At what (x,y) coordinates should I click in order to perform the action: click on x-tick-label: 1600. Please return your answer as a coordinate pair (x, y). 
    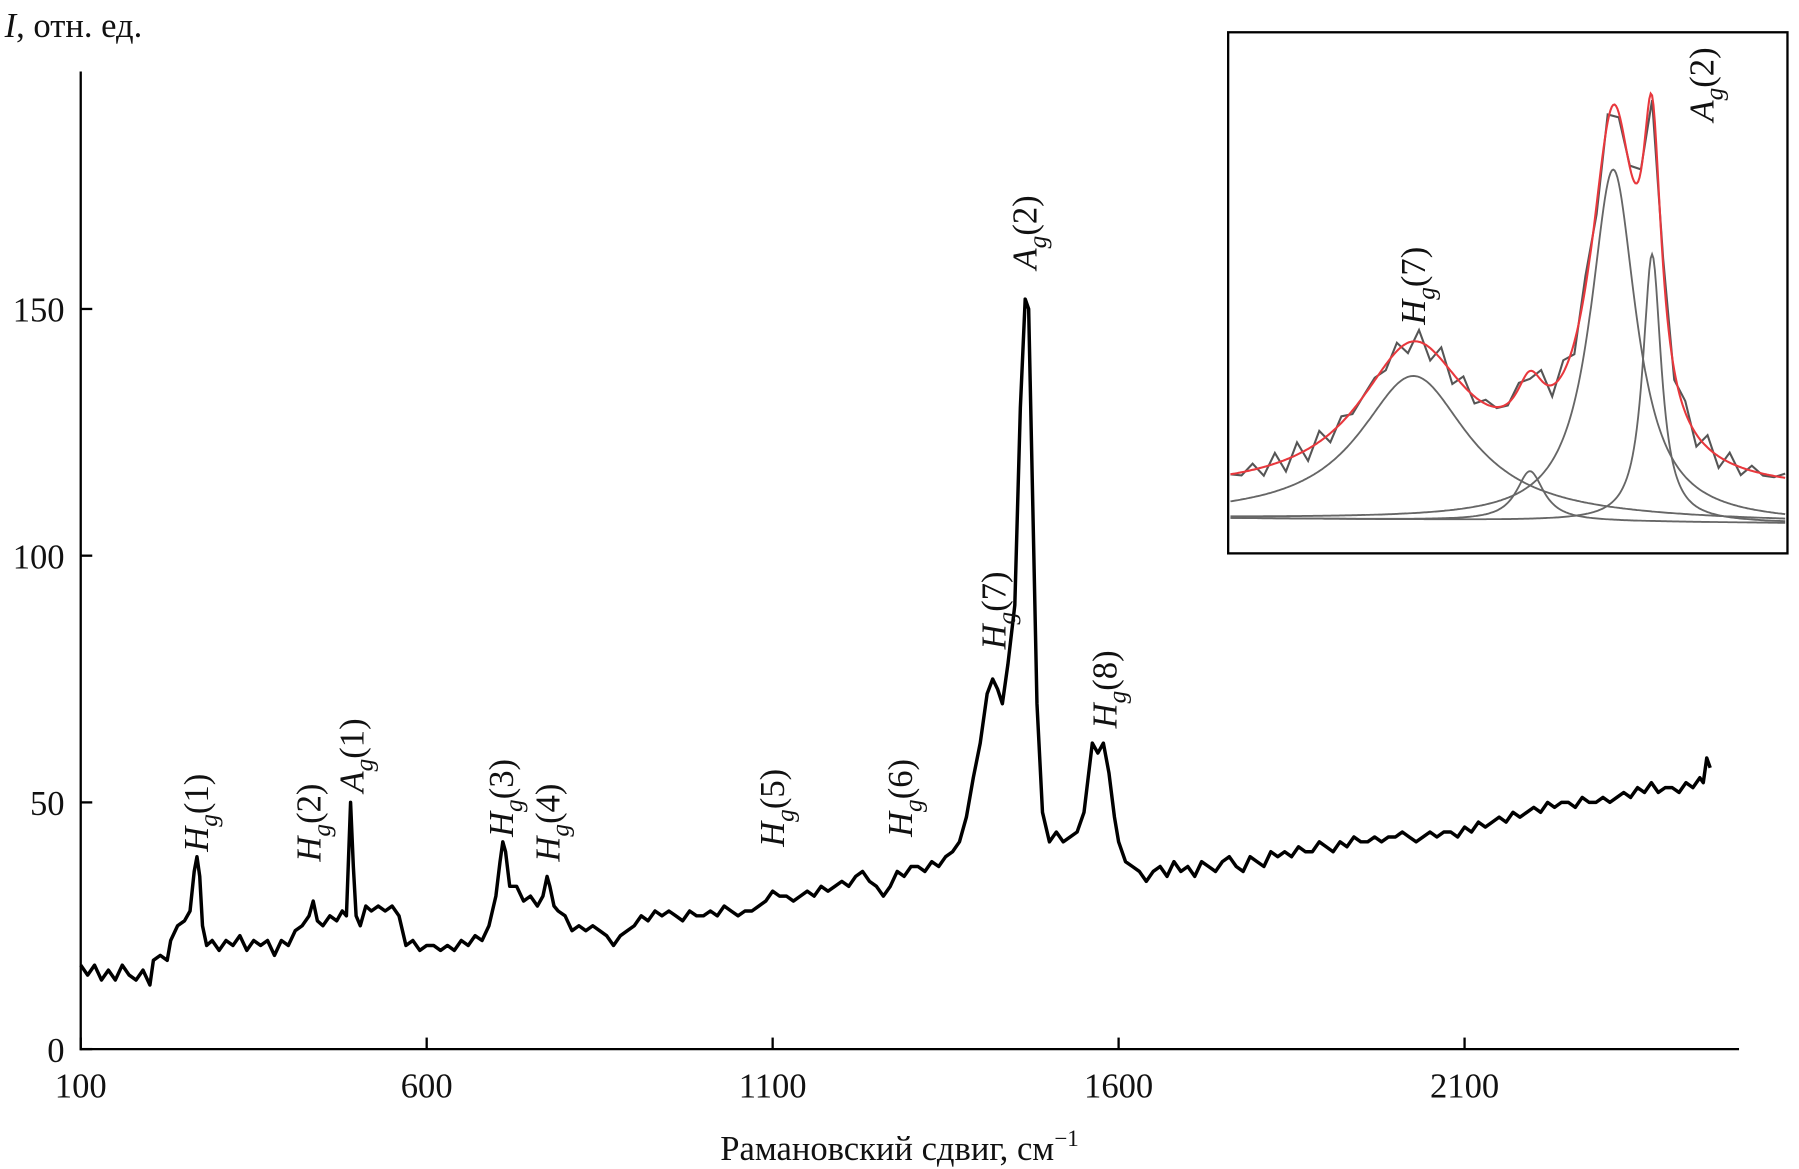
    Looking at the image, I should click on (1118, 1087).